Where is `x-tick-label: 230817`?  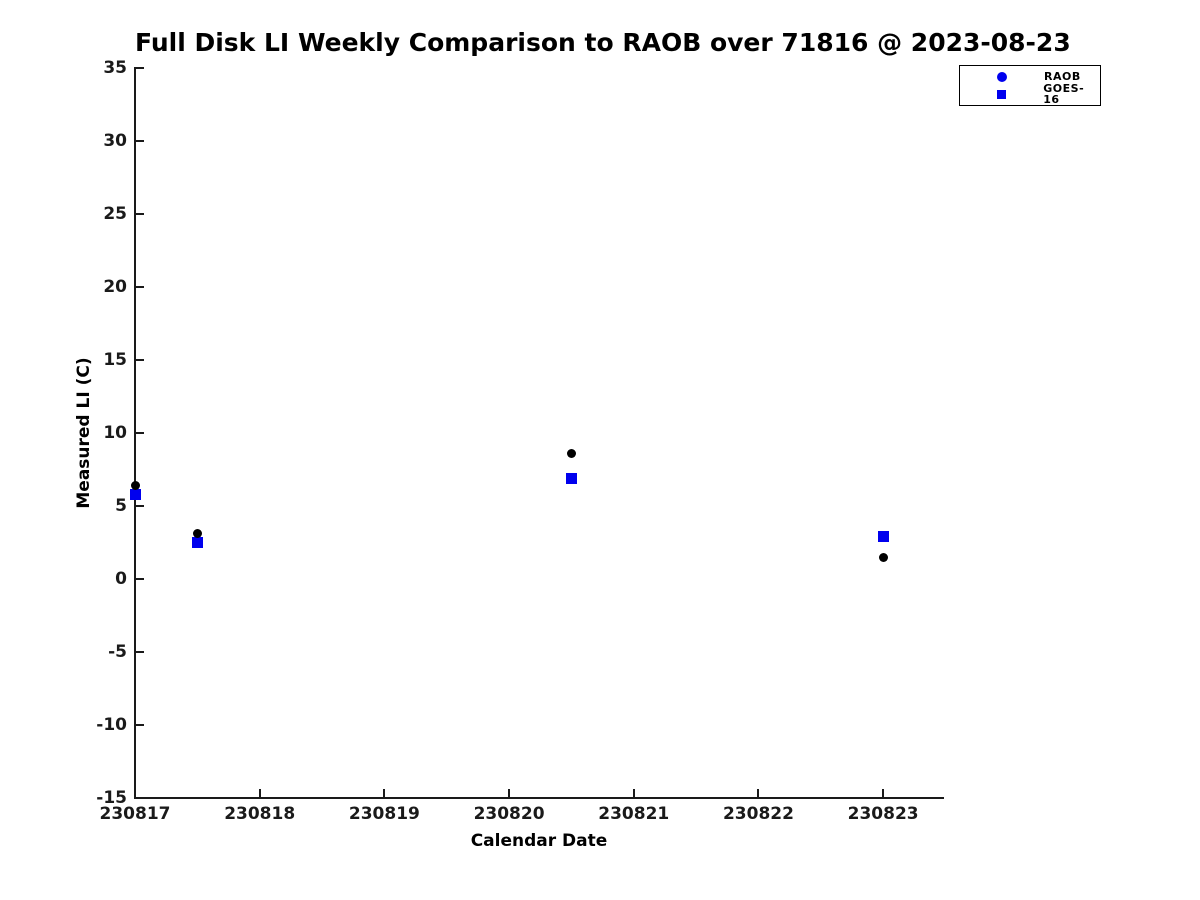 x-tick-label: 230817 is located at coordinates (135, 814).